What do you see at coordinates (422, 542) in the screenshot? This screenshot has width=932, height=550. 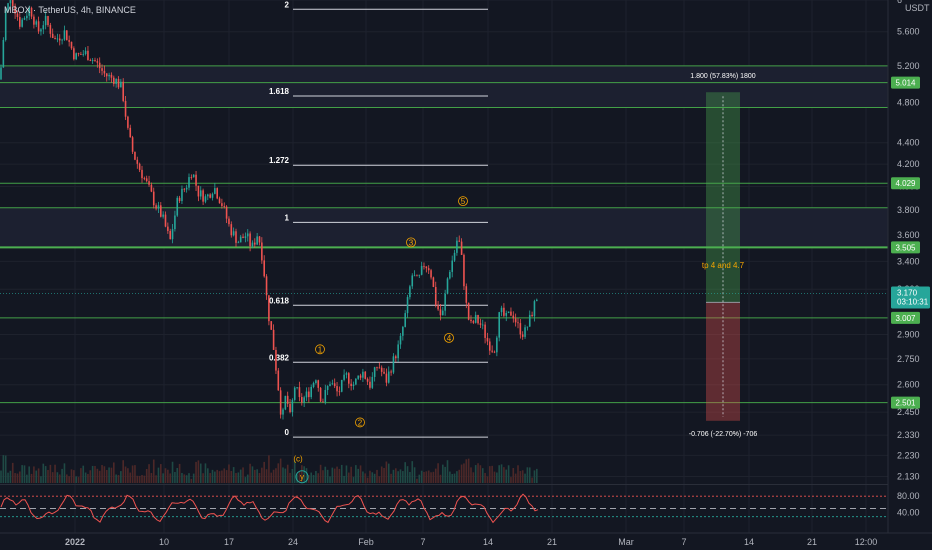 I see `time-tick-label: 7` at bounding box center [422, 542].